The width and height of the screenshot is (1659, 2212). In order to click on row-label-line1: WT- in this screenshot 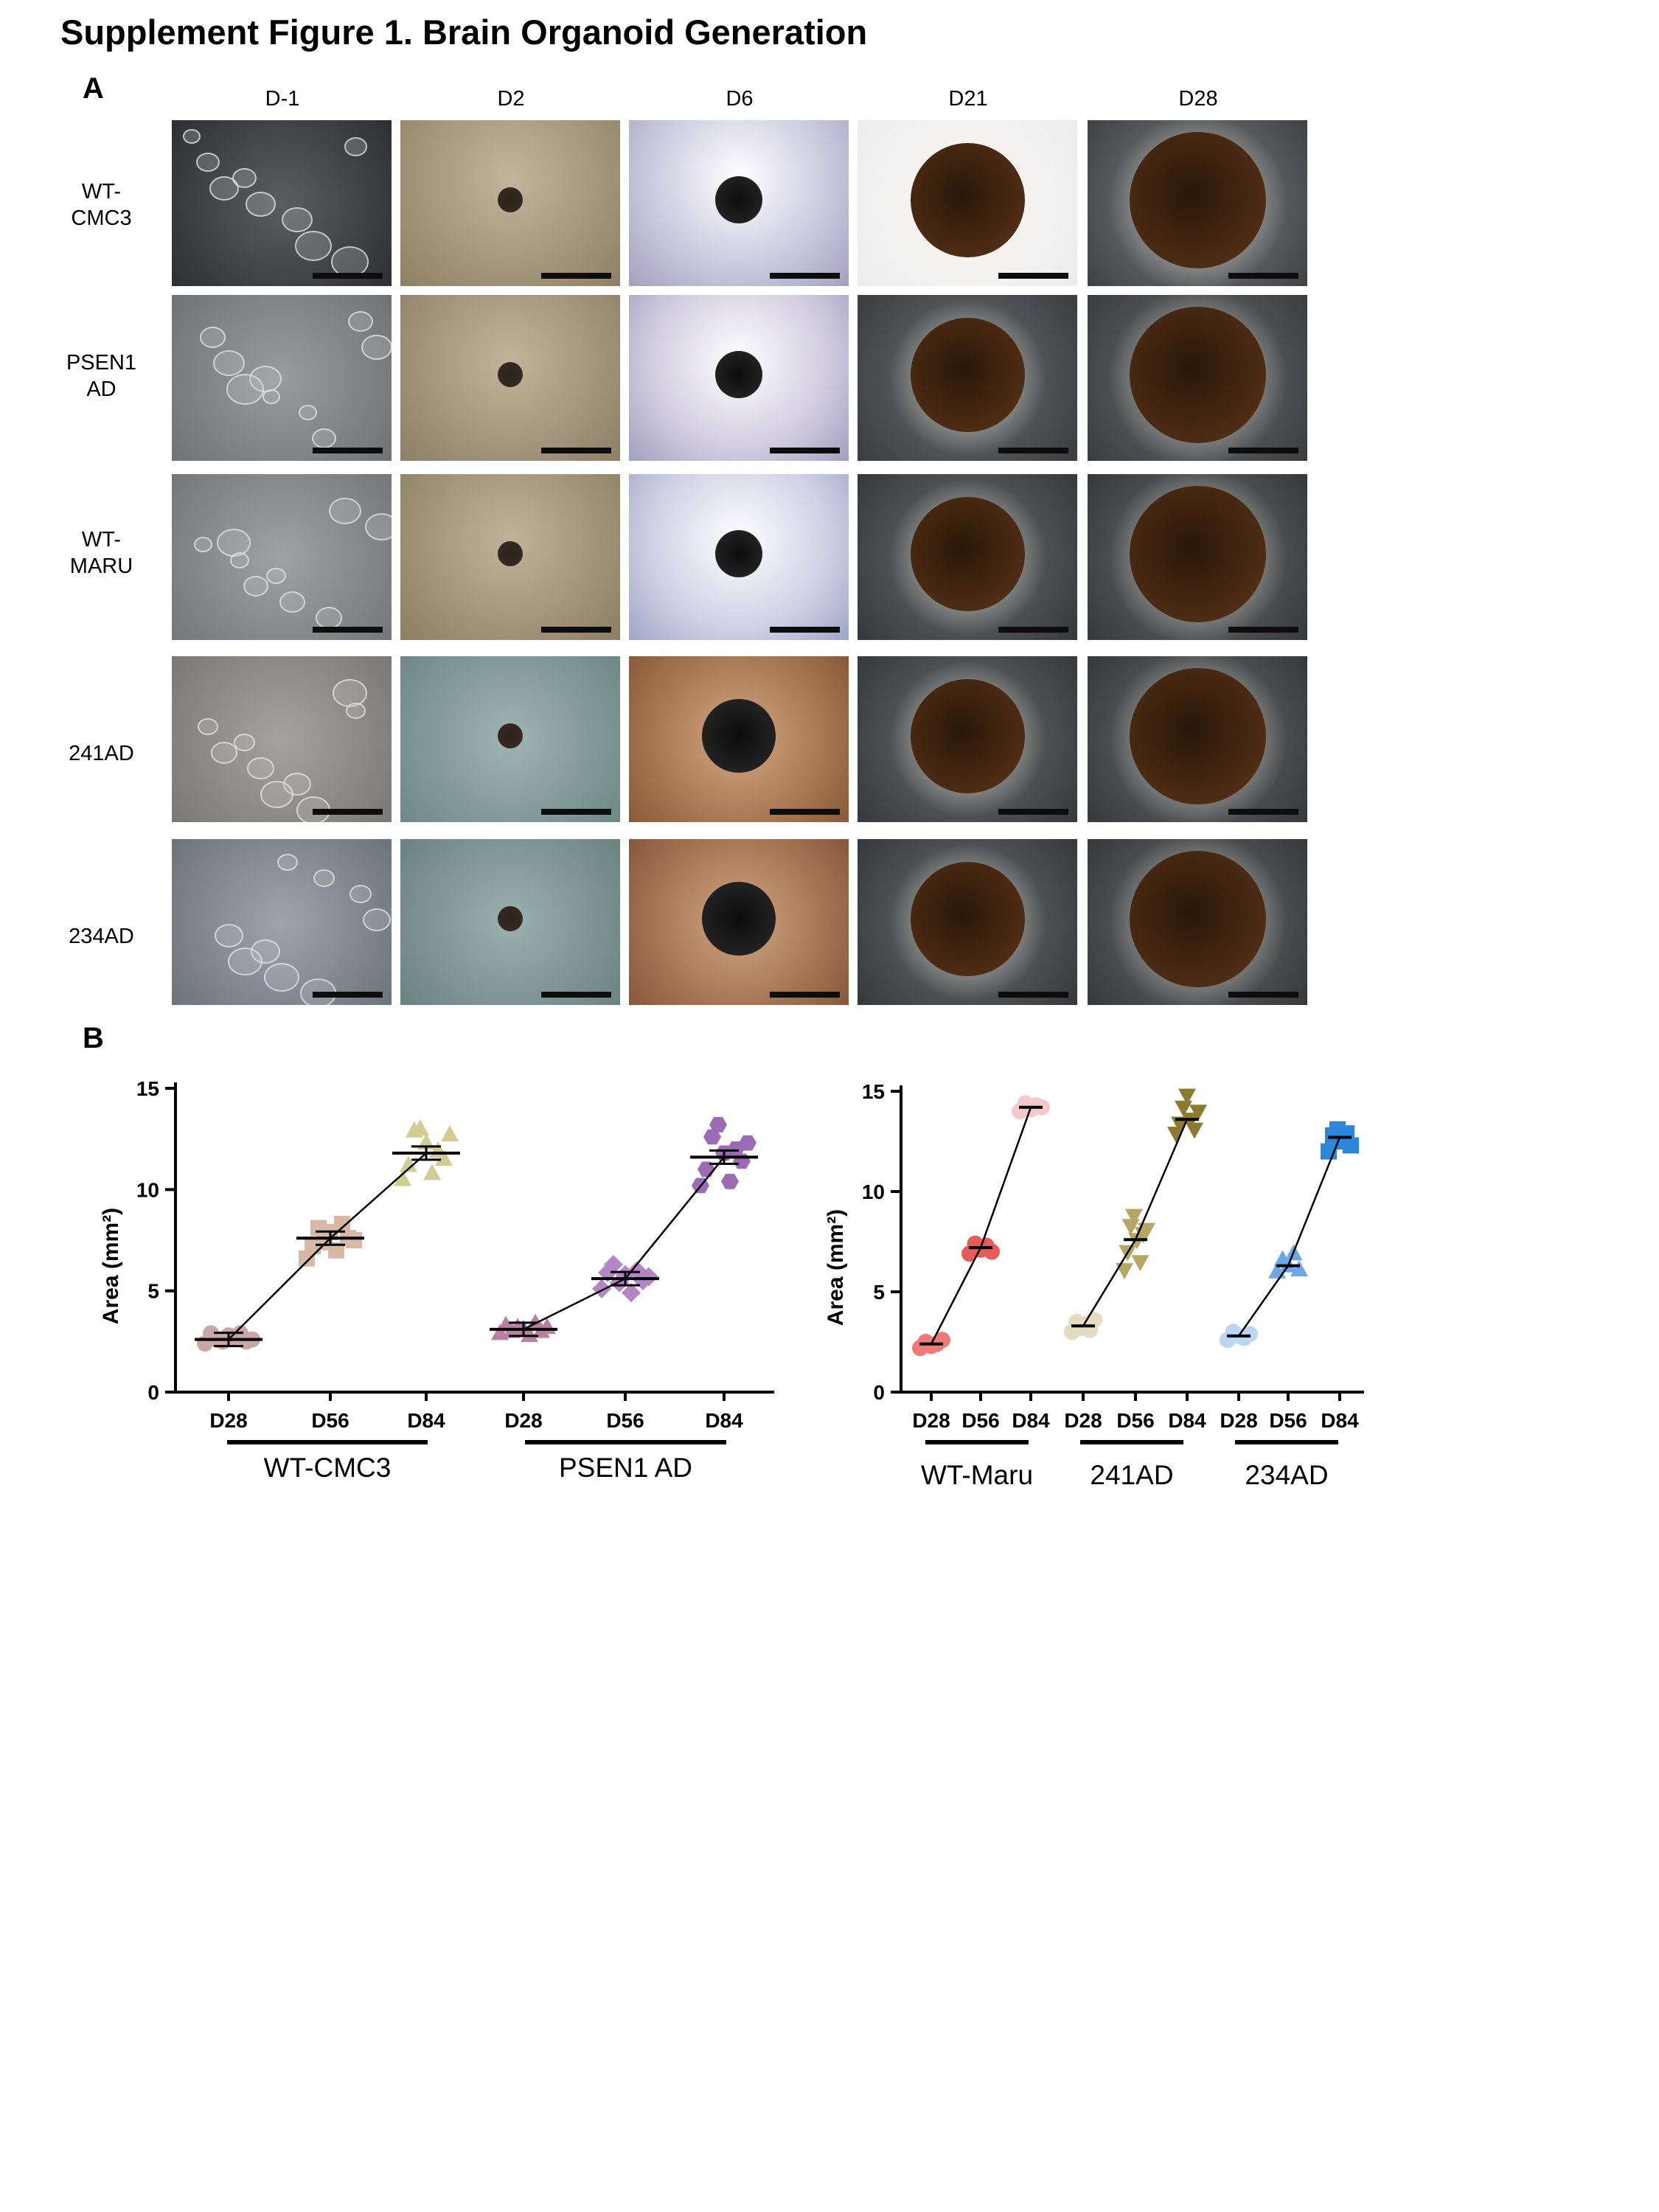, I will do `click(101, 540)`.